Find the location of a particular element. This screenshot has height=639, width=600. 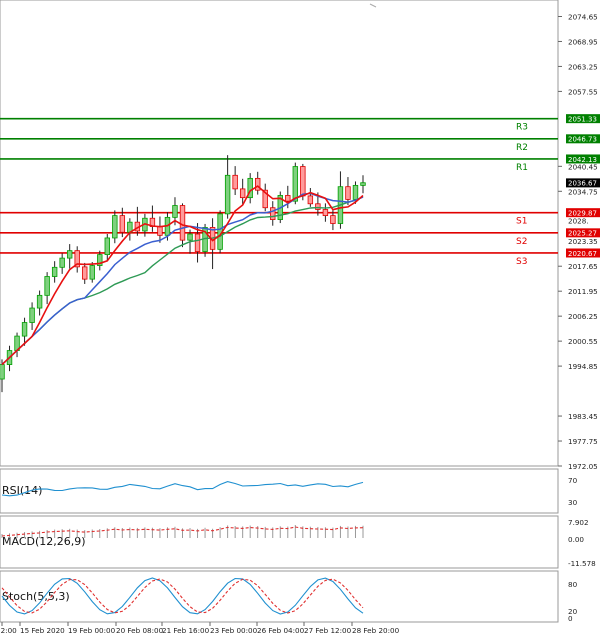

level-label-r3: R3 is located at coordinates (522, 128).